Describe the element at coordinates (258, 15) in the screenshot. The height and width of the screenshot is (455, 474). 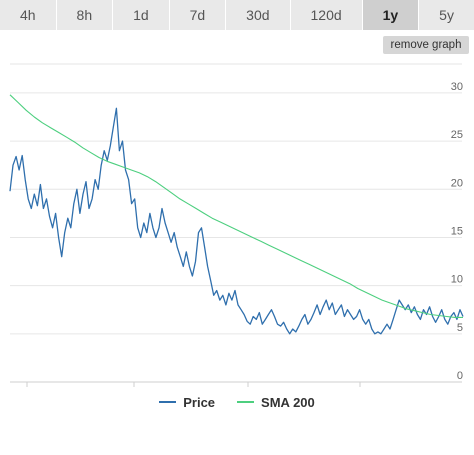
I see `tab-30d: 30d` at that location.